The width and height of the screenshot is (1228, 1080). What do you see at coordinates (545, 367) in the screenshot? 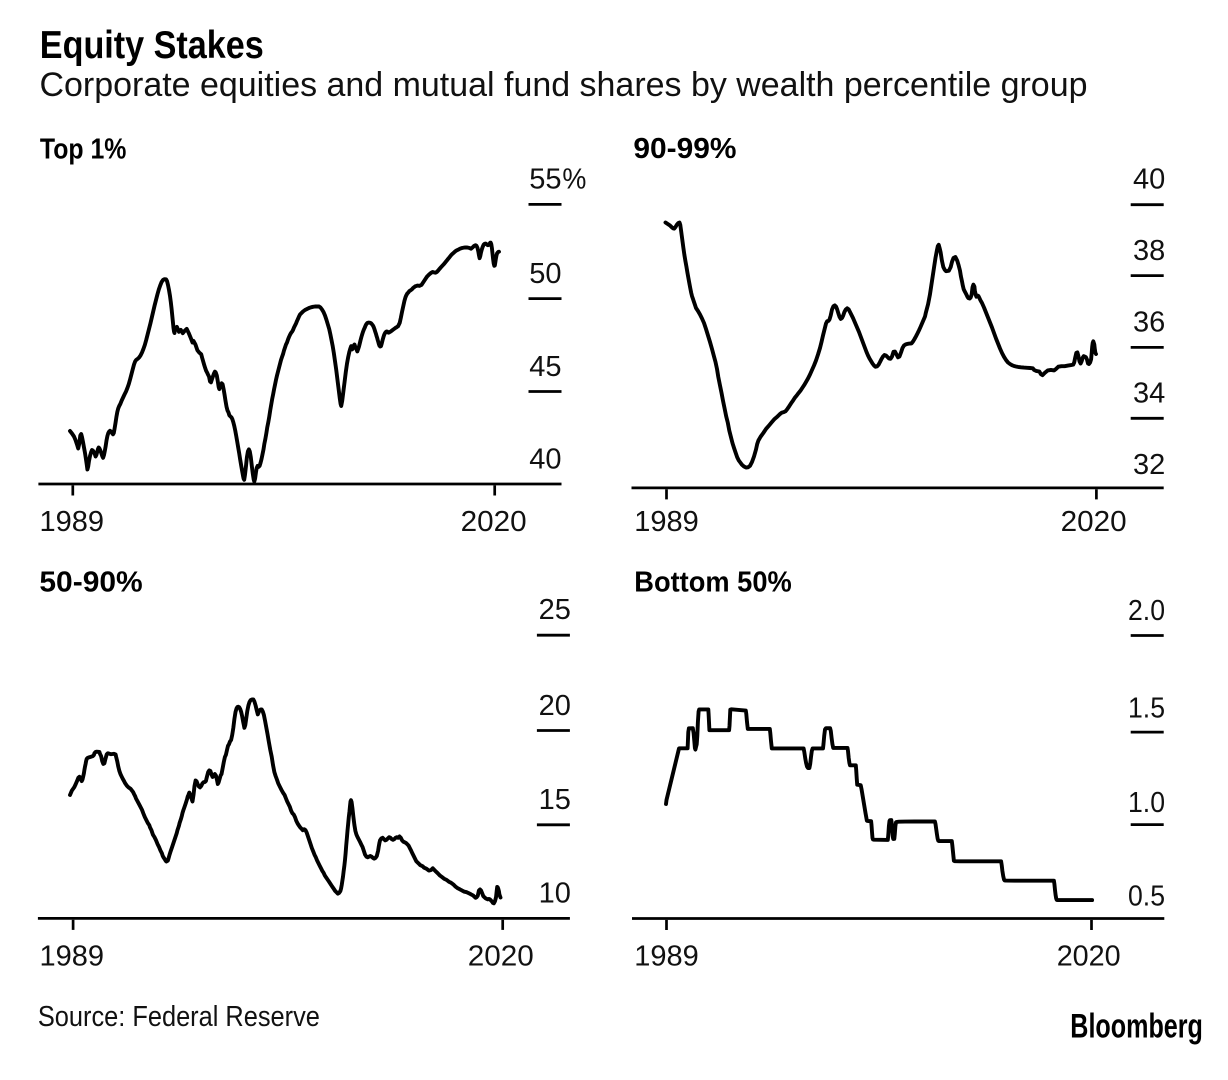
I see `svg-text: 45` at bounding box center [545, 367].